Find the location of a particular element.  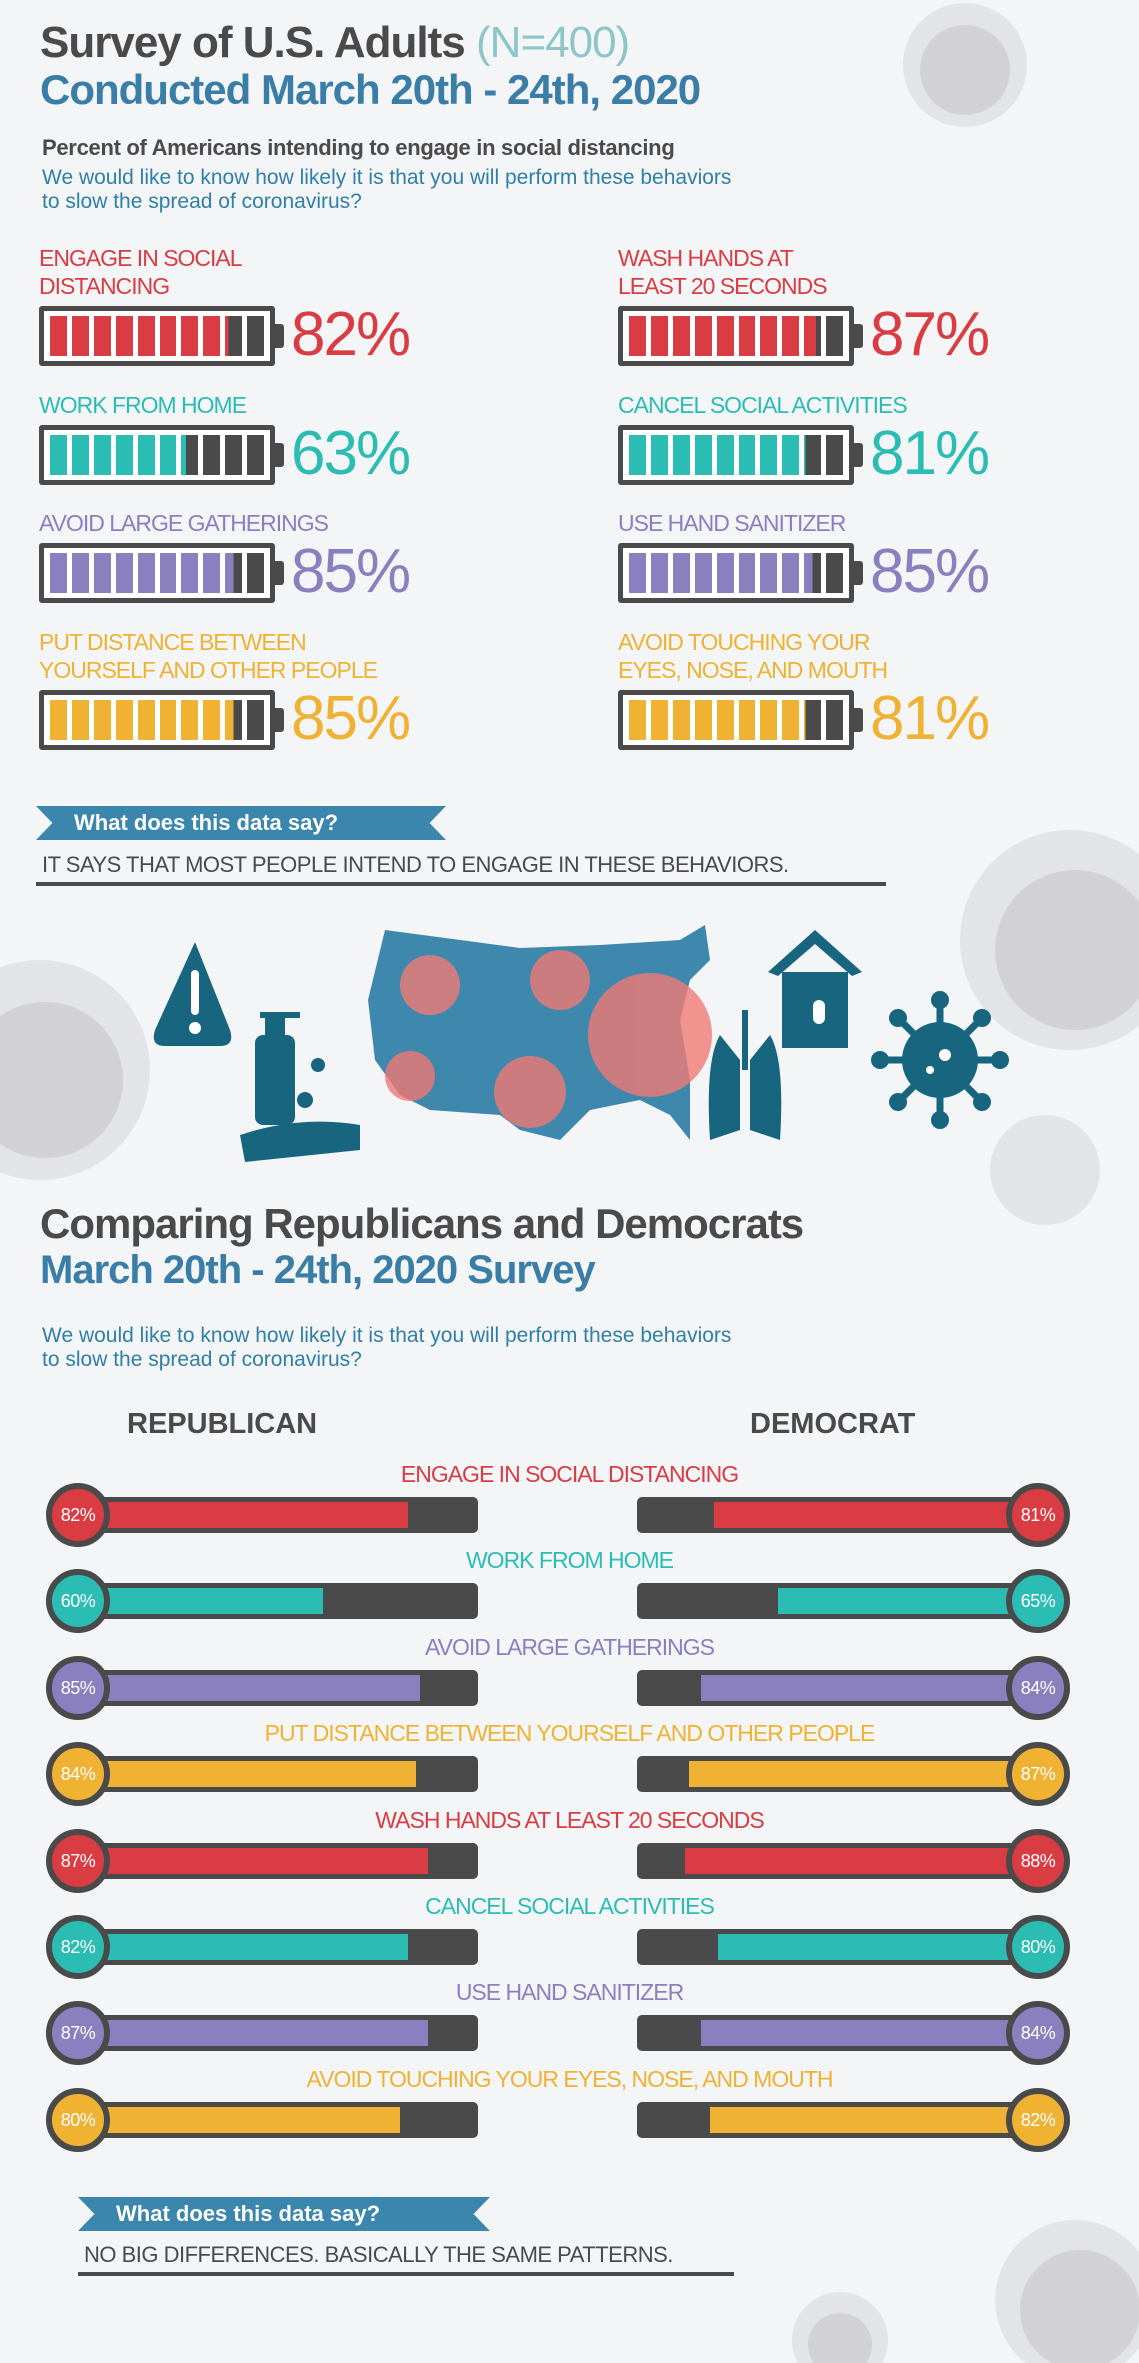

democrat-value: 80% is located at coordinates (1038, 1947).